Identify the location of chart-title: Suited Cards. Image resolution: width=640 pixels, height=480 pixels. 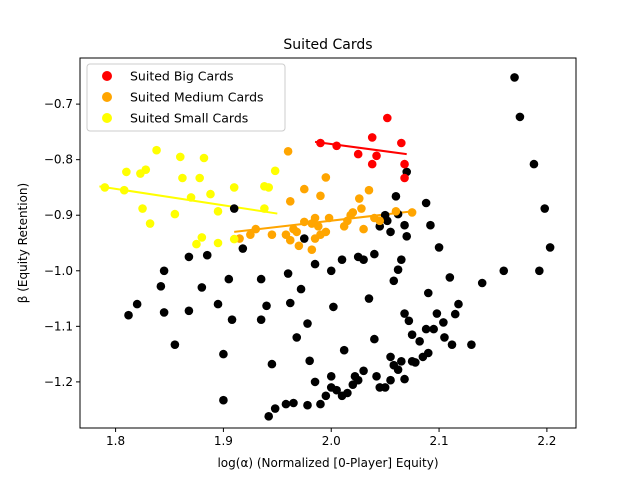
(327, 45).